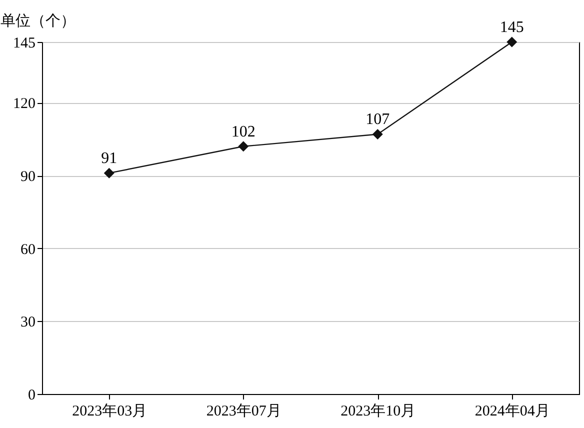 The width and height of the screenshot is (584, 428). What do you see at coordinates (512, 411) in the screenshot?
I see `x-tick-label: 2024年04月` at bounding box center [512, 411].